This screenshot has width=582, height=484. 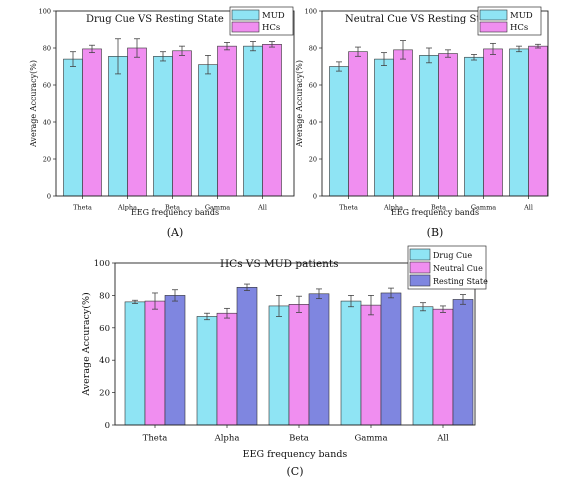 I want to click on figure-caption: (B), so click(x=435, y=232).